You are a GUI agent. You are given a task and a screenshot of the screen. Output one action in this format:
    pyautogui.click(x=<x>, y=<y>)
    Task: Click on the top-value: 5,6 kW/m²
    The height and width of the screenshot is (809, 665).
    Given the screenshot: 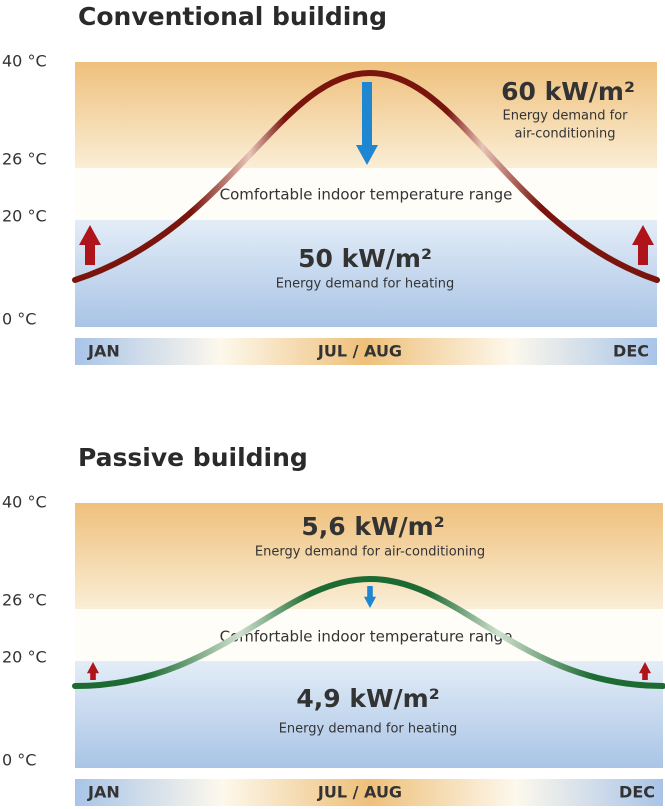 What is the action you would take?
    pyautogui.click(x=372, y=526)
    